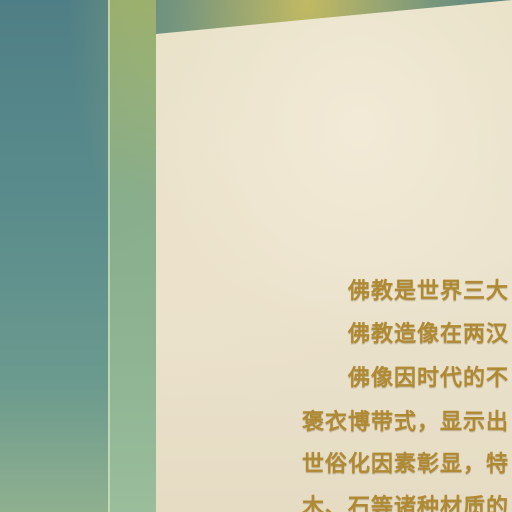 The height and width of the screenshot is (512, 512). Describe the element at coordinates (406, 503) in the screenshot. I see `panel-text-line: 木、石等诸种材质的` at that location.